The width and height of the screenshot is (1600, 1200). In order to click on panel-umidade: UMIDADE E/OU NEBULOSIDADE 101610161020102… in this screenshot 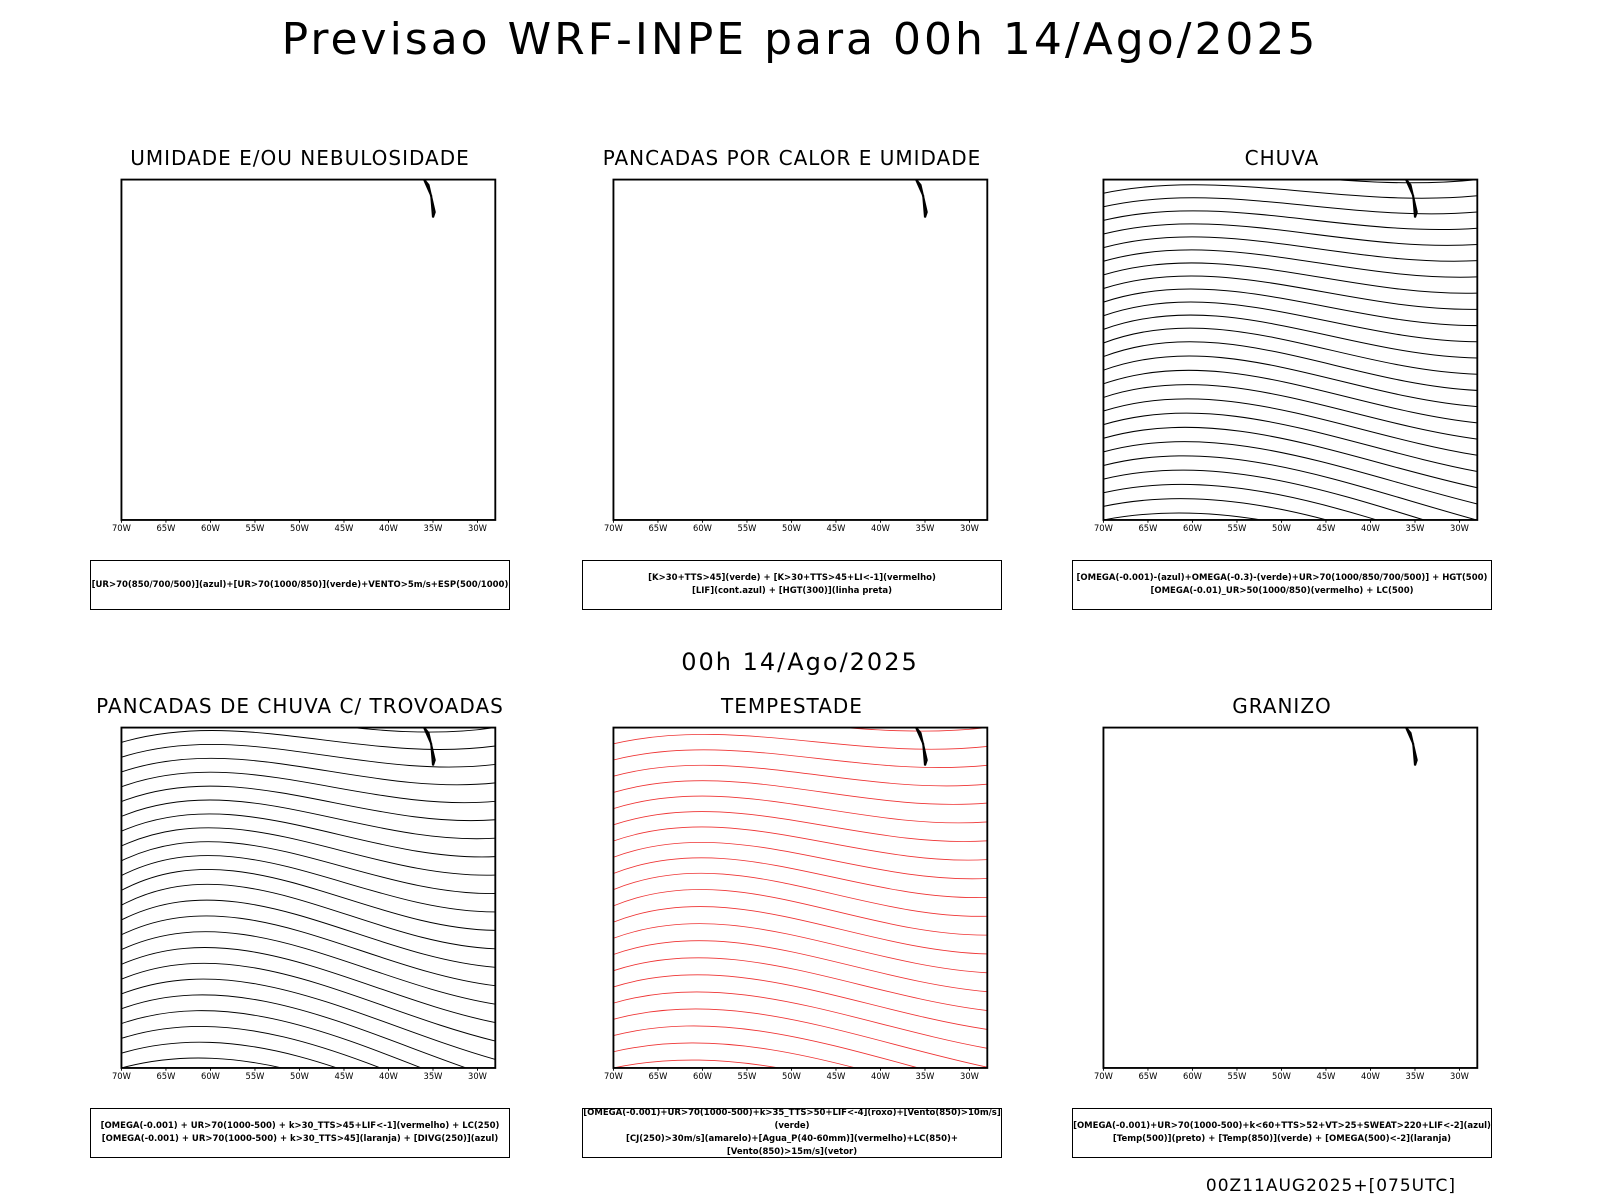, I will do `click(300, 396)`.